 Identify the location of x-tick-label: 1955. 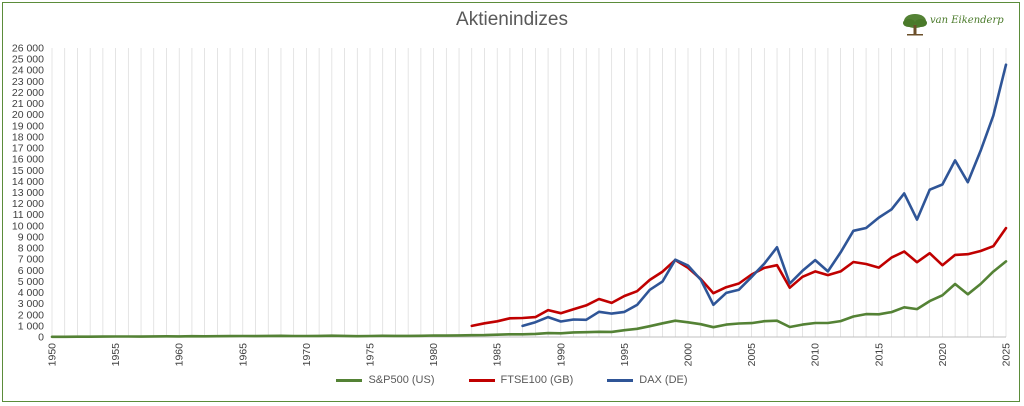
(116, 355).